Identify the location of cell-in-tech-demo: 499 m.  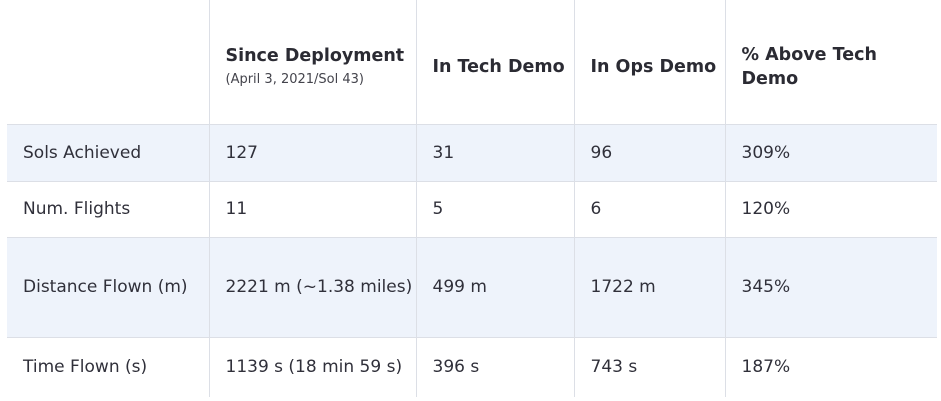
(494, 286).